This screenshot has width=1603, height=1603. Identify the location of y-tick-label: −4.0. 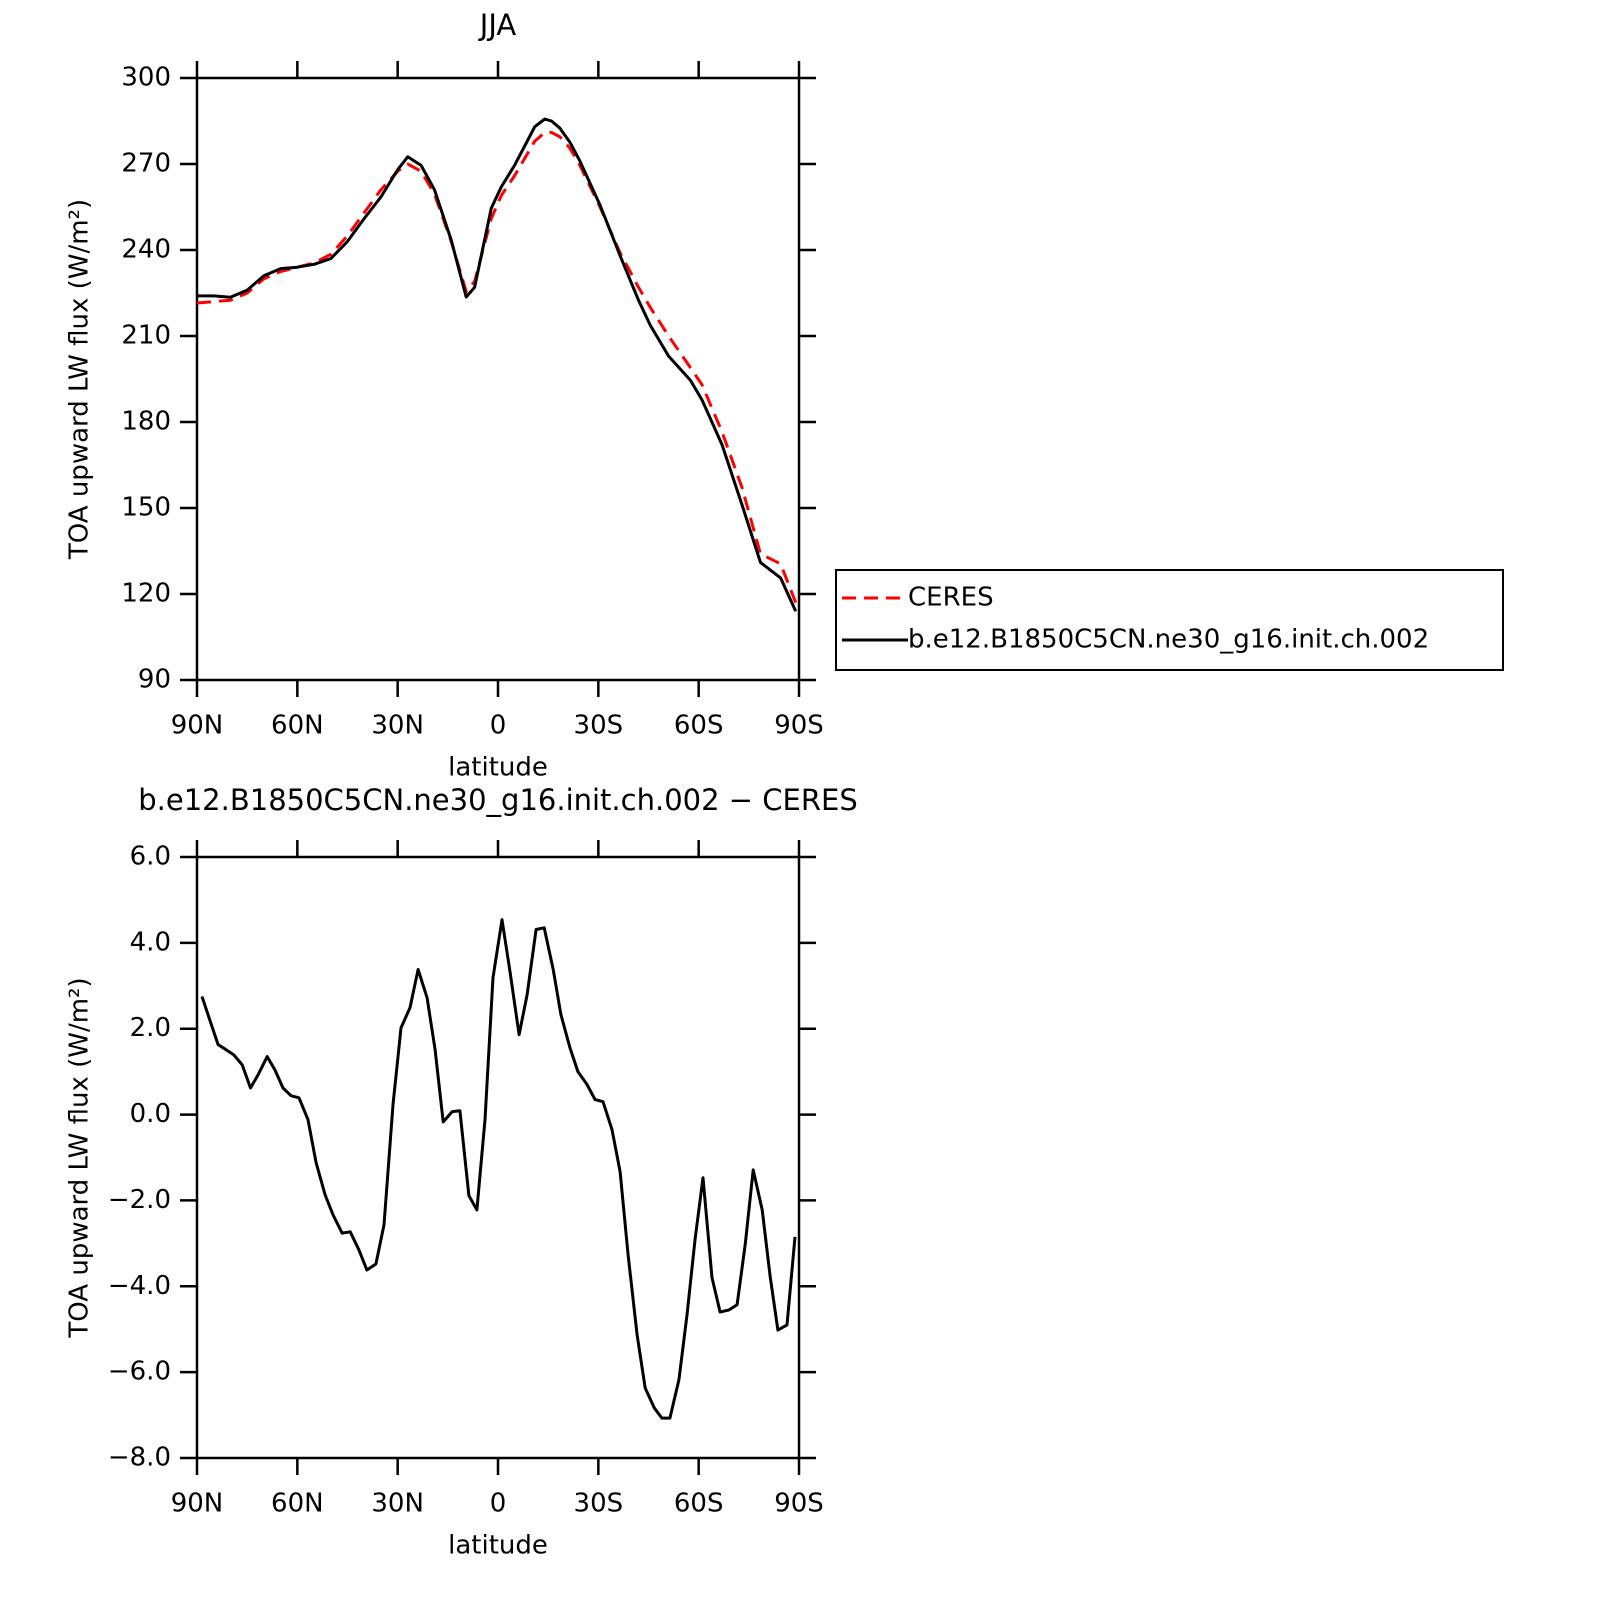
(139, 1286).